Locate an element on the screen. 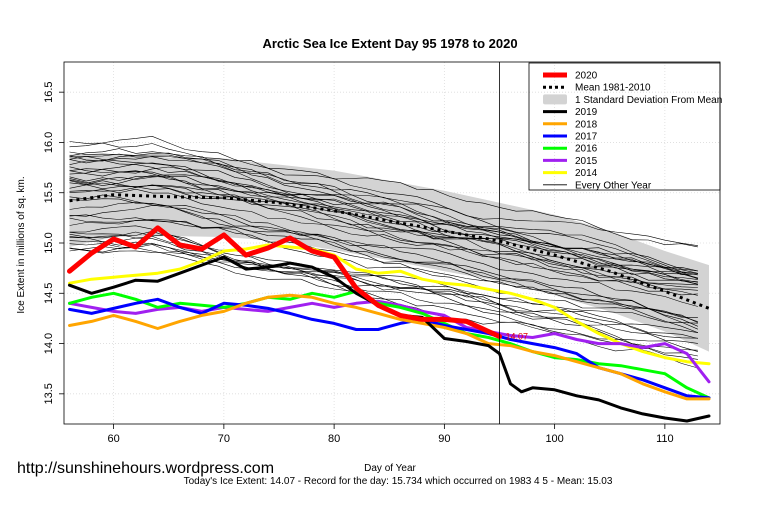  legend-swatch-band is located at coordinates (555, 99).